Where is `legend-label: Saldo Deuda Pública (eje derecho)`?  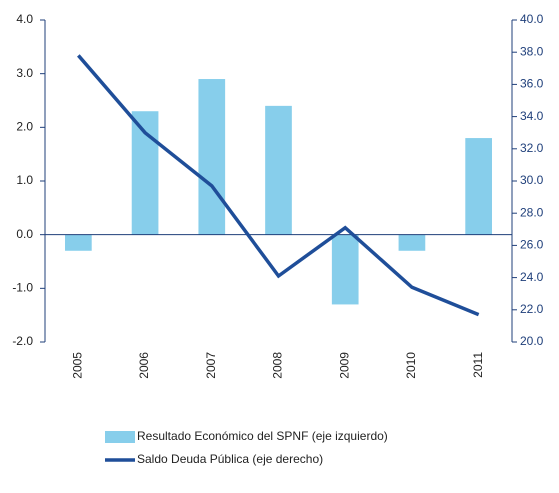
legend-label: Saldo Deuda Pública (eje derecho) is located at coordinates (230, 459).